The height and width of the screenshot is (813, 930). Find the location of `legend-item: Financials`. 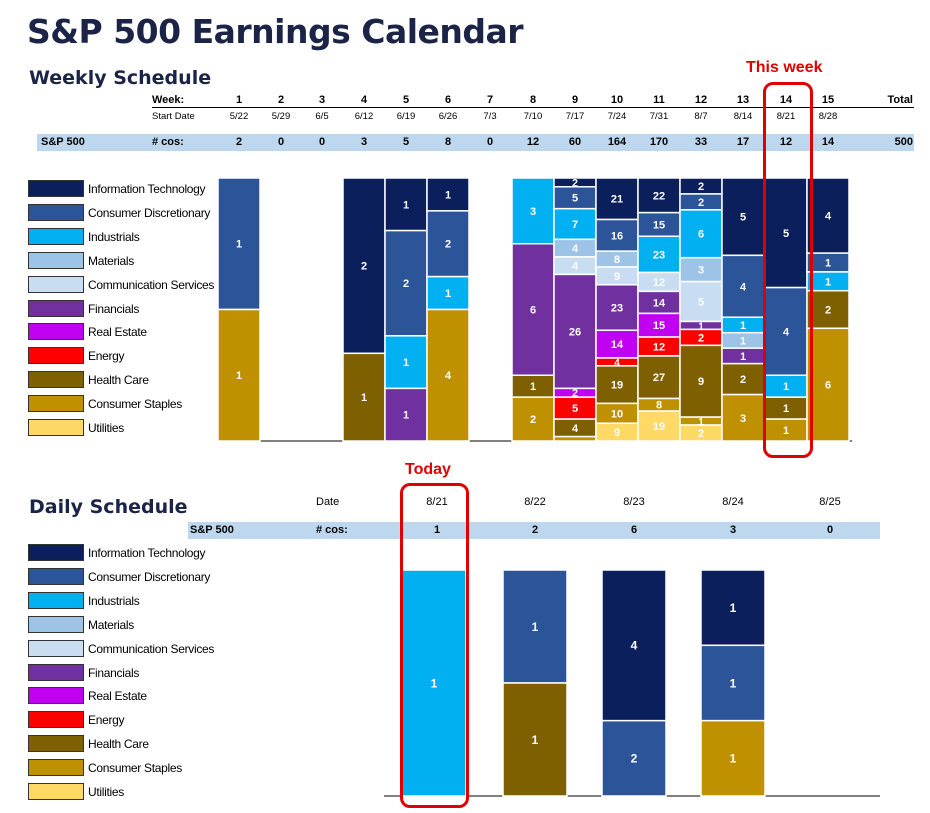

legend-item: Financials is located at coordinates (128, 672).